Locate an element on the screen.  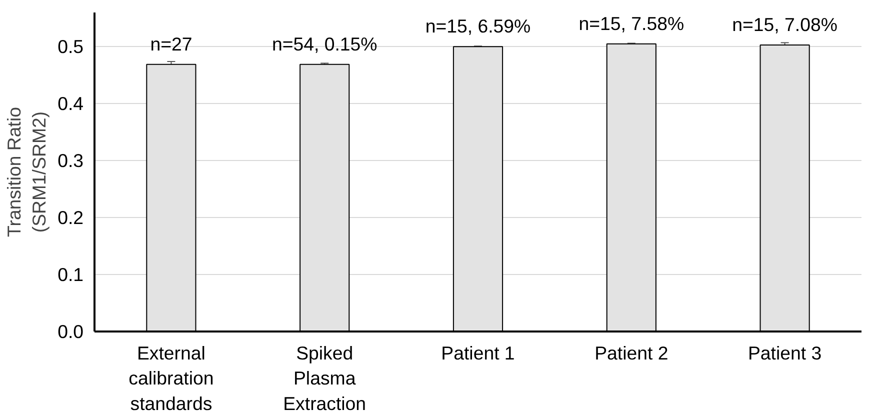
annotation: n=15, 7.58% is located at coordinates (631, 23).